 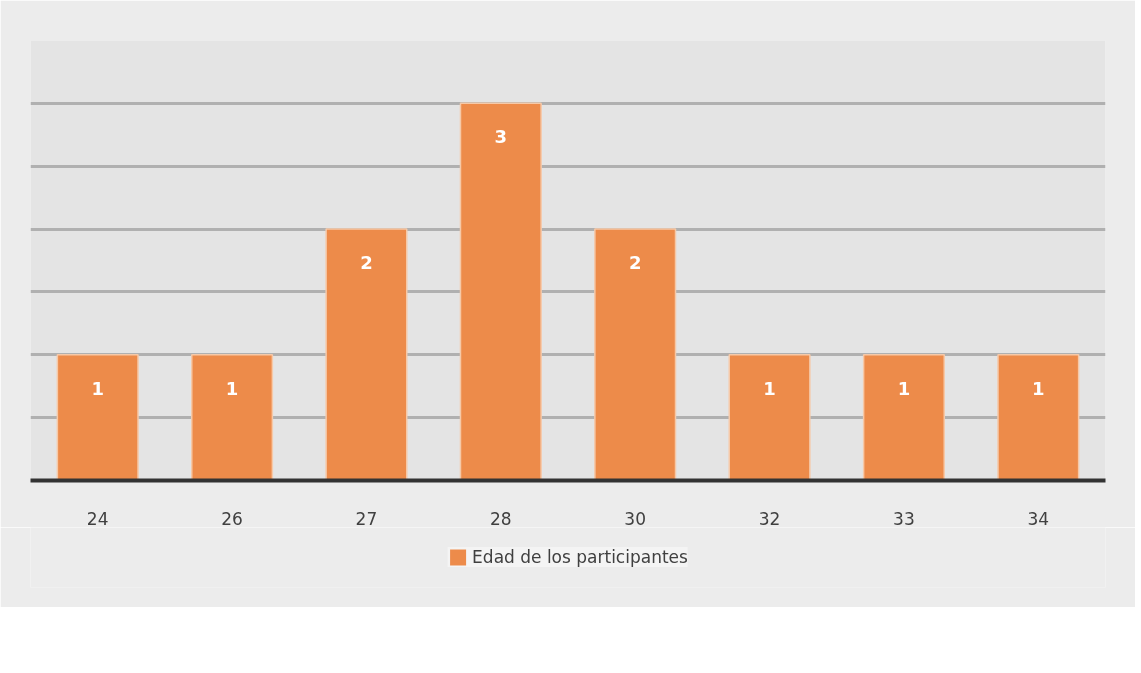 What do you see at coordinates (769, 518) in the screenshot?
I see `x-tick-label: 32` at bounding box center [769, 518].